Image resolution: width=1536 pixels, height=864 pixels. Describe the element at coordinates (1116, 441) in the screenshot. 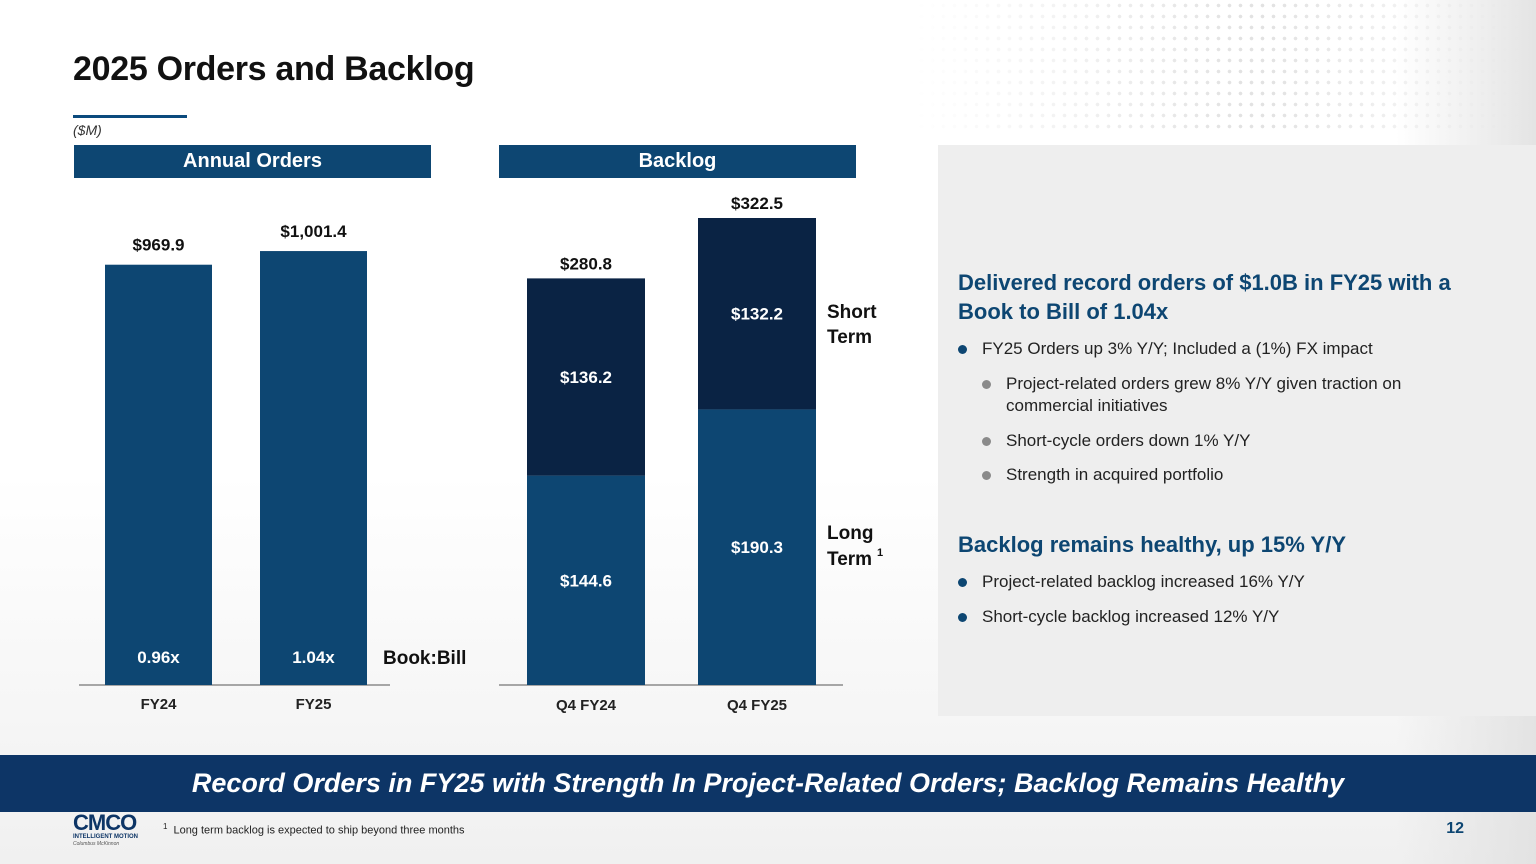

I see `bullet-short-cycle-orders: Short-cycle orders down 1% Y/Y` at that location.